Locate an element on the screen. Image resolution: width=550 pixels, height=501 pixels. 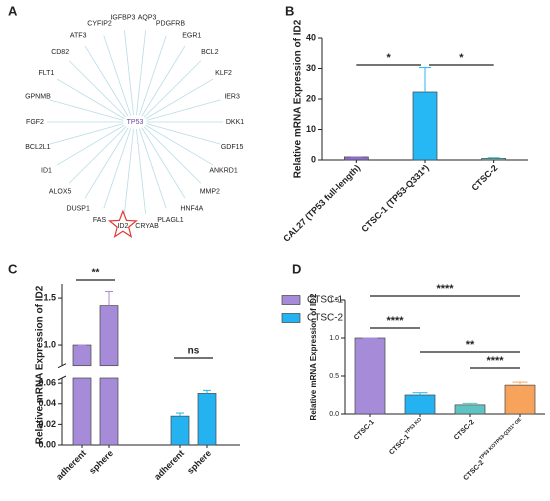
node-label: IGFBP3 is located at coordinates (122, 18).